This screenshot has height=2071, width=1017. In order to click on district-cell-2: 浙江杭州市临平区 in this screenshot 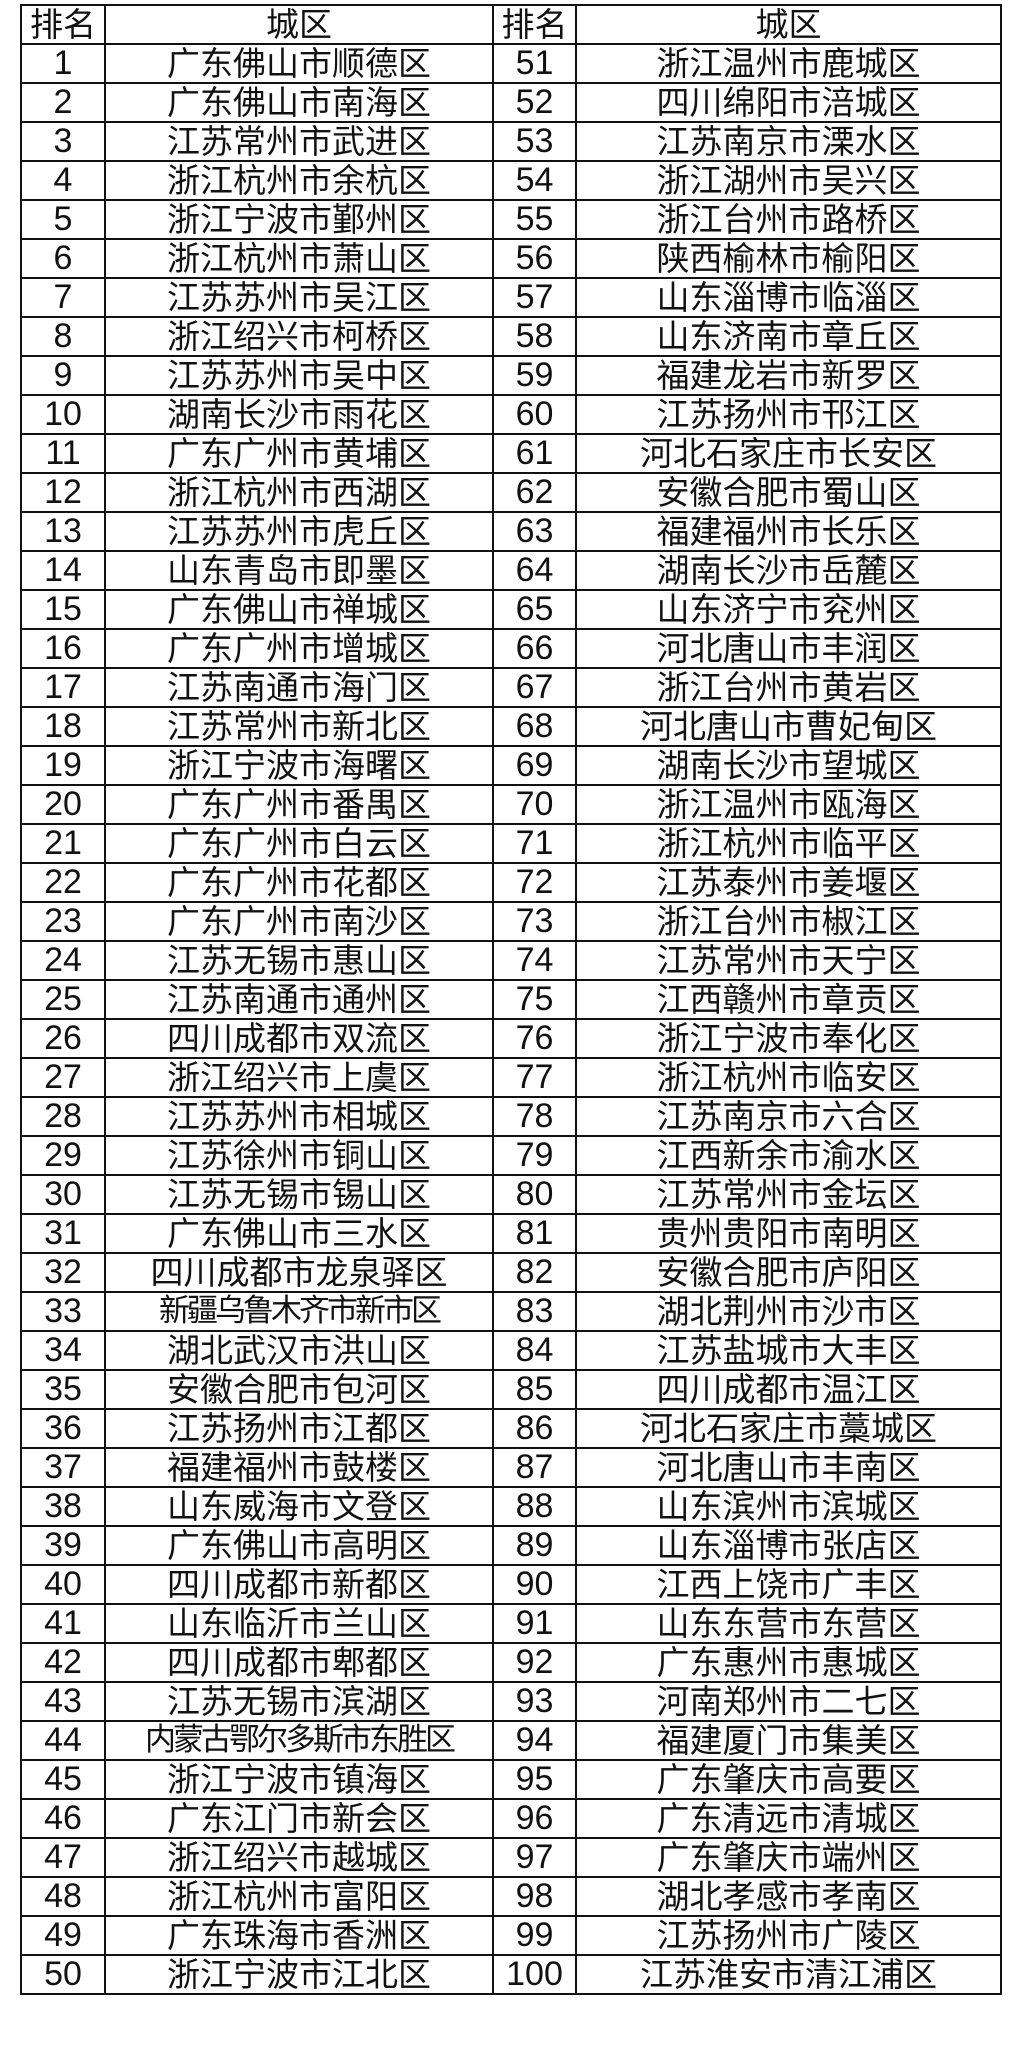, I will do `click(788, 843)`.